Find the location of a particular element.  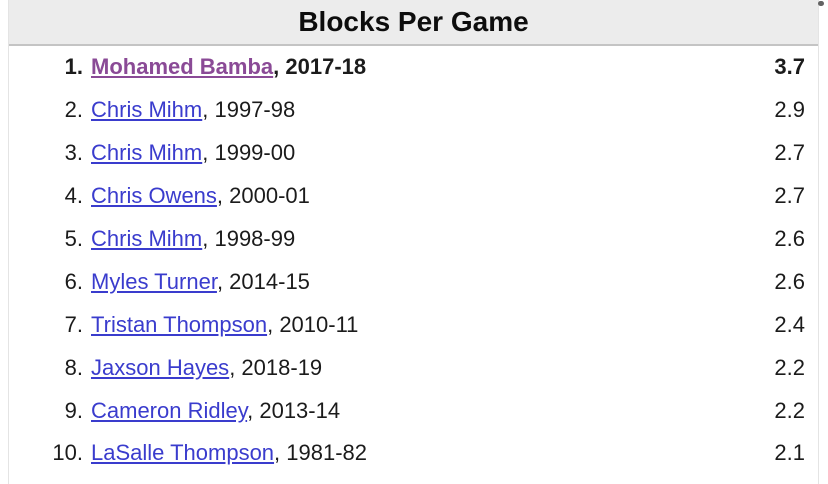

value-label: 3.7 is located at coordinates (789, 67).